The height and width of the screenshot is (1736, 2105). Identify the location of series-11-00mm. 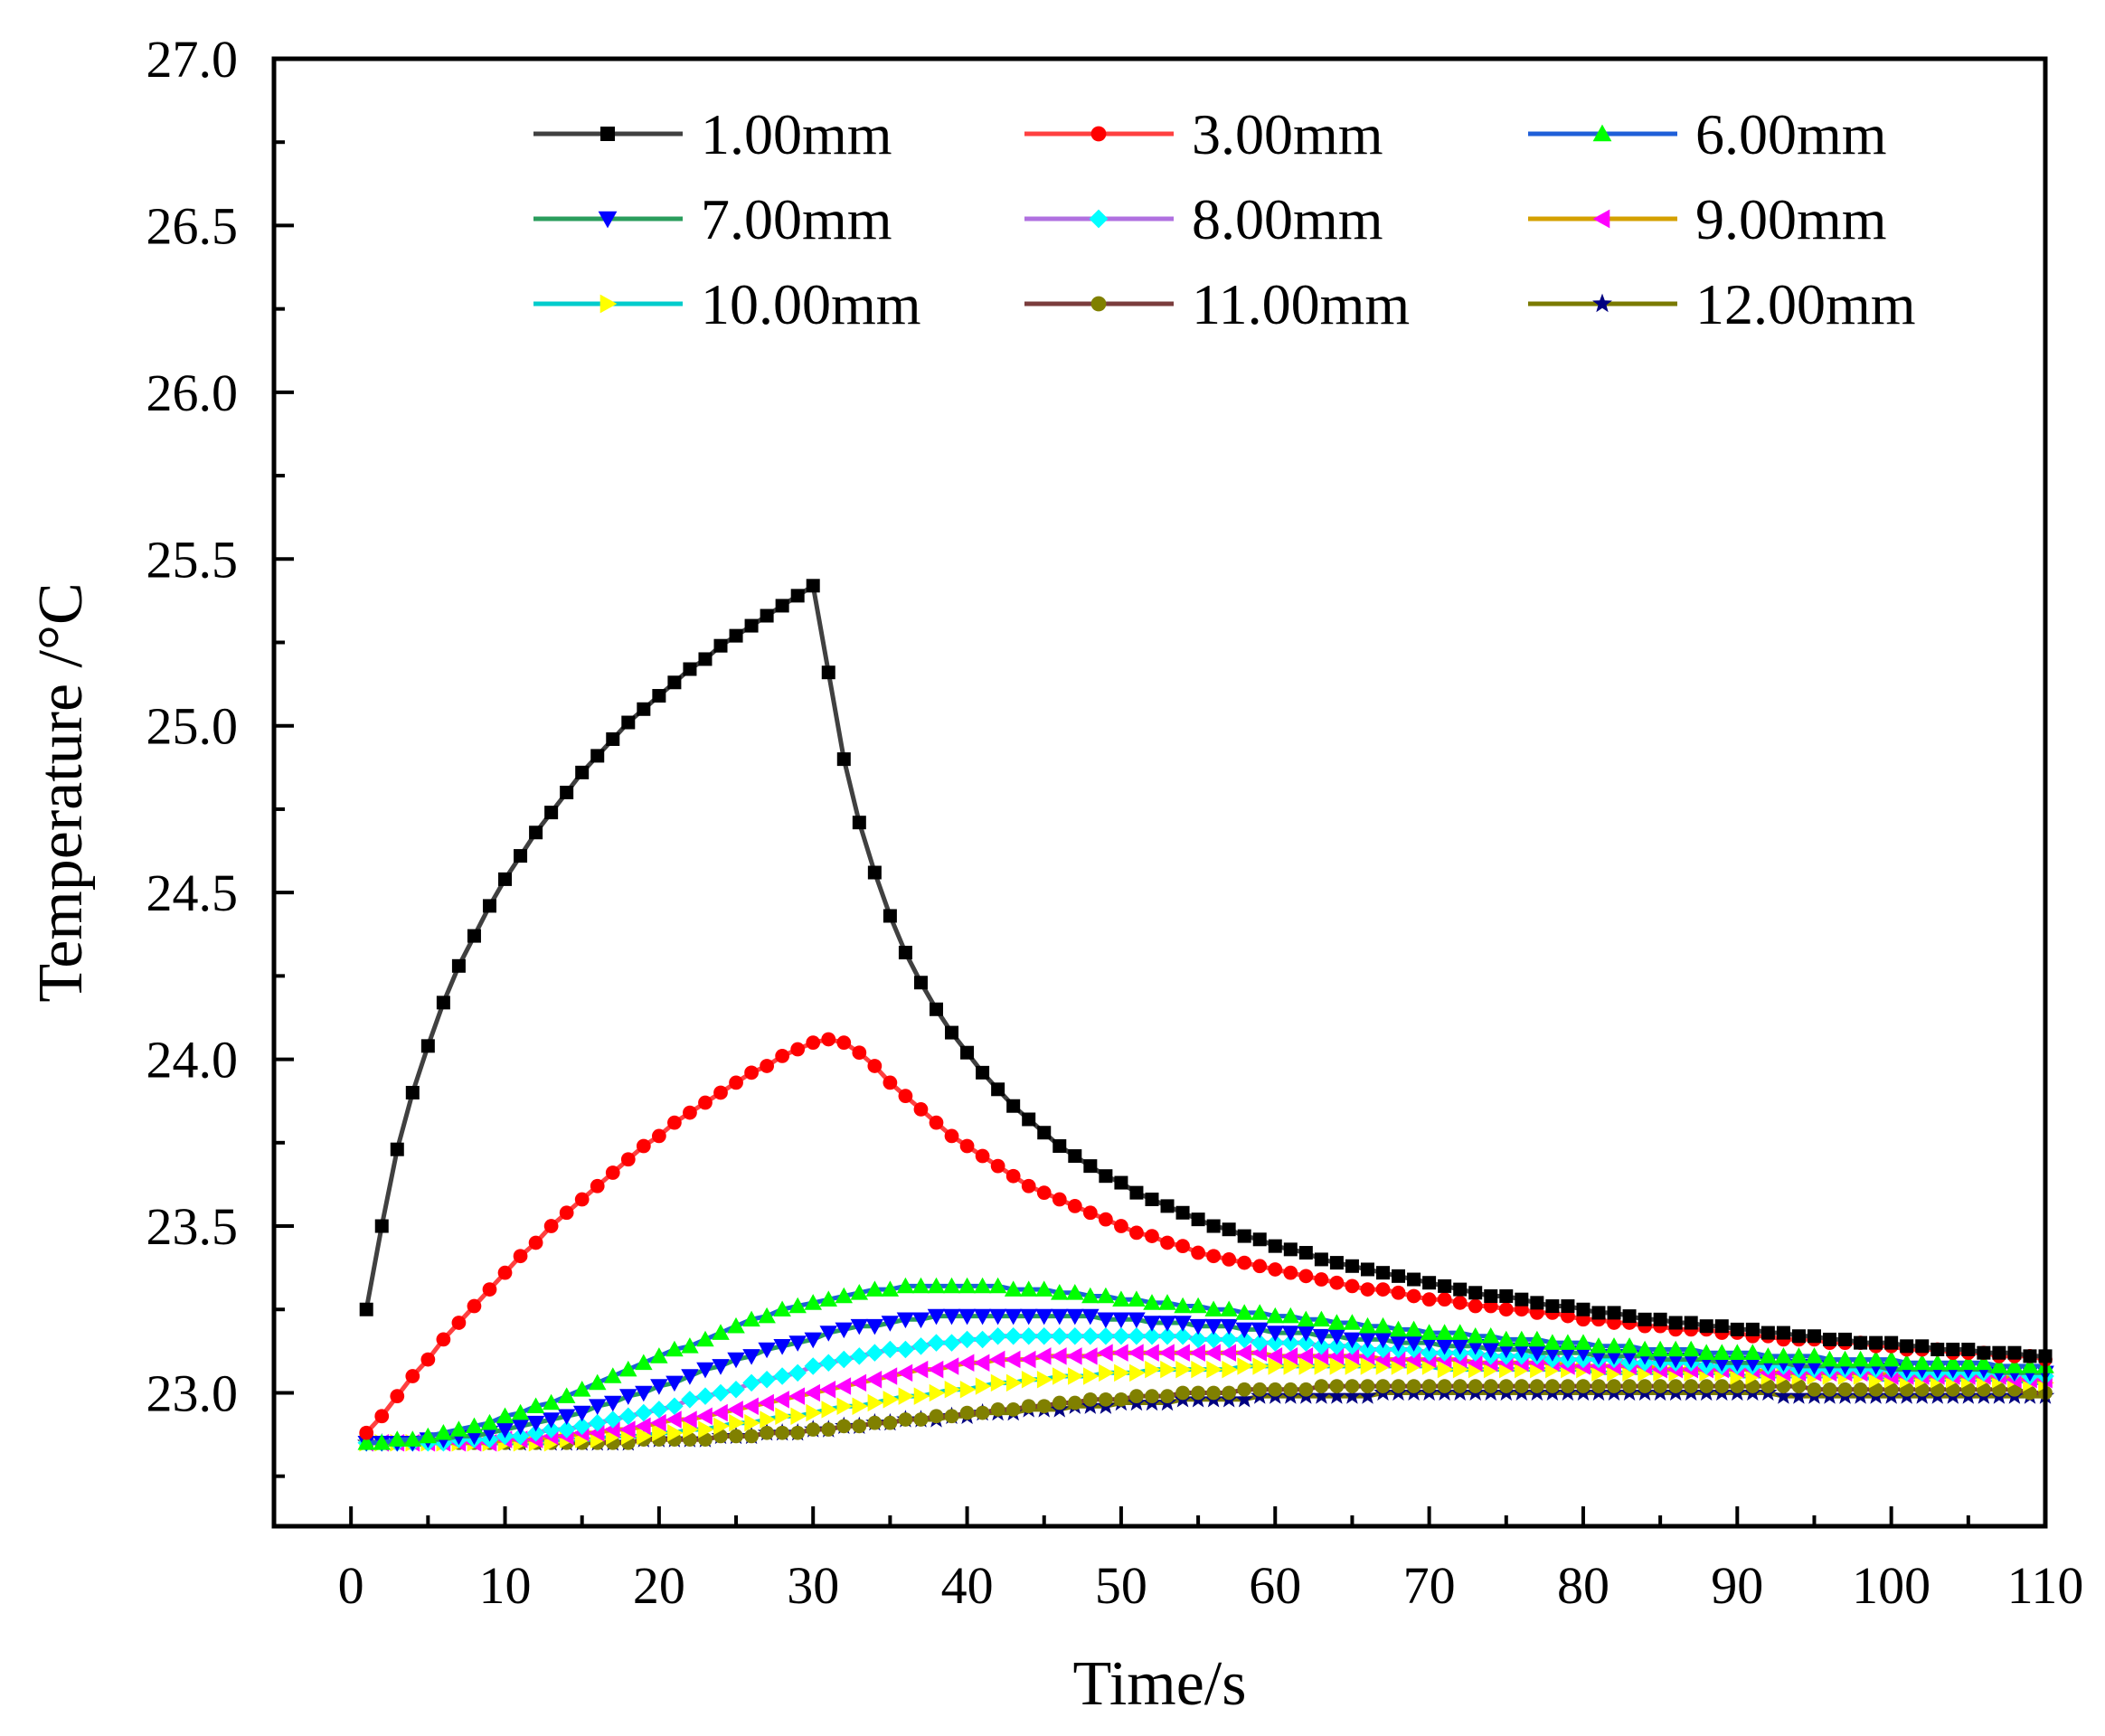
(1206, 1414).